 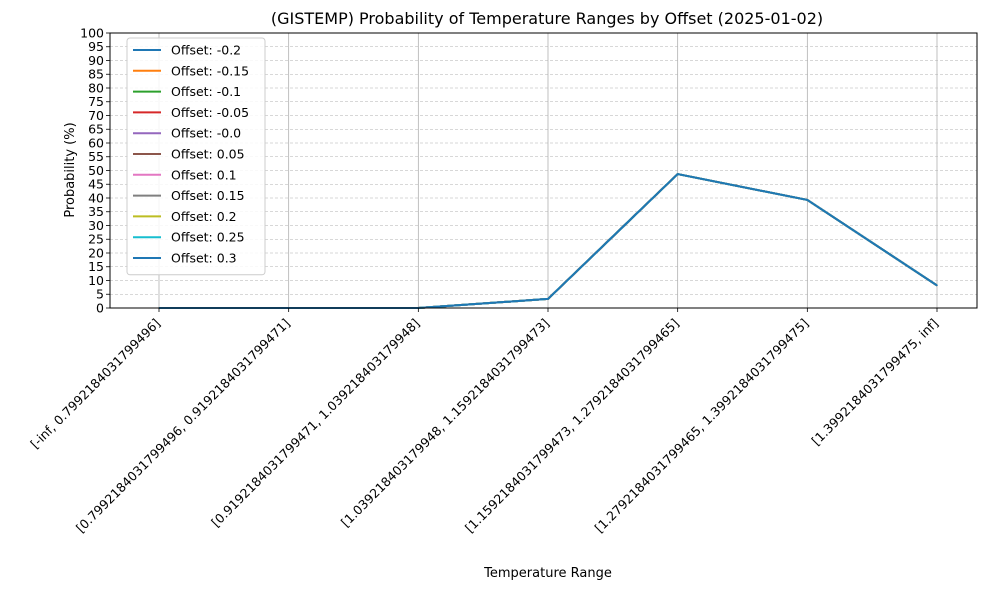 What do you see at coordinates (100, 294) in the screenshot?
I see `y-tick-label: 5` at bounding box center [100, 294].